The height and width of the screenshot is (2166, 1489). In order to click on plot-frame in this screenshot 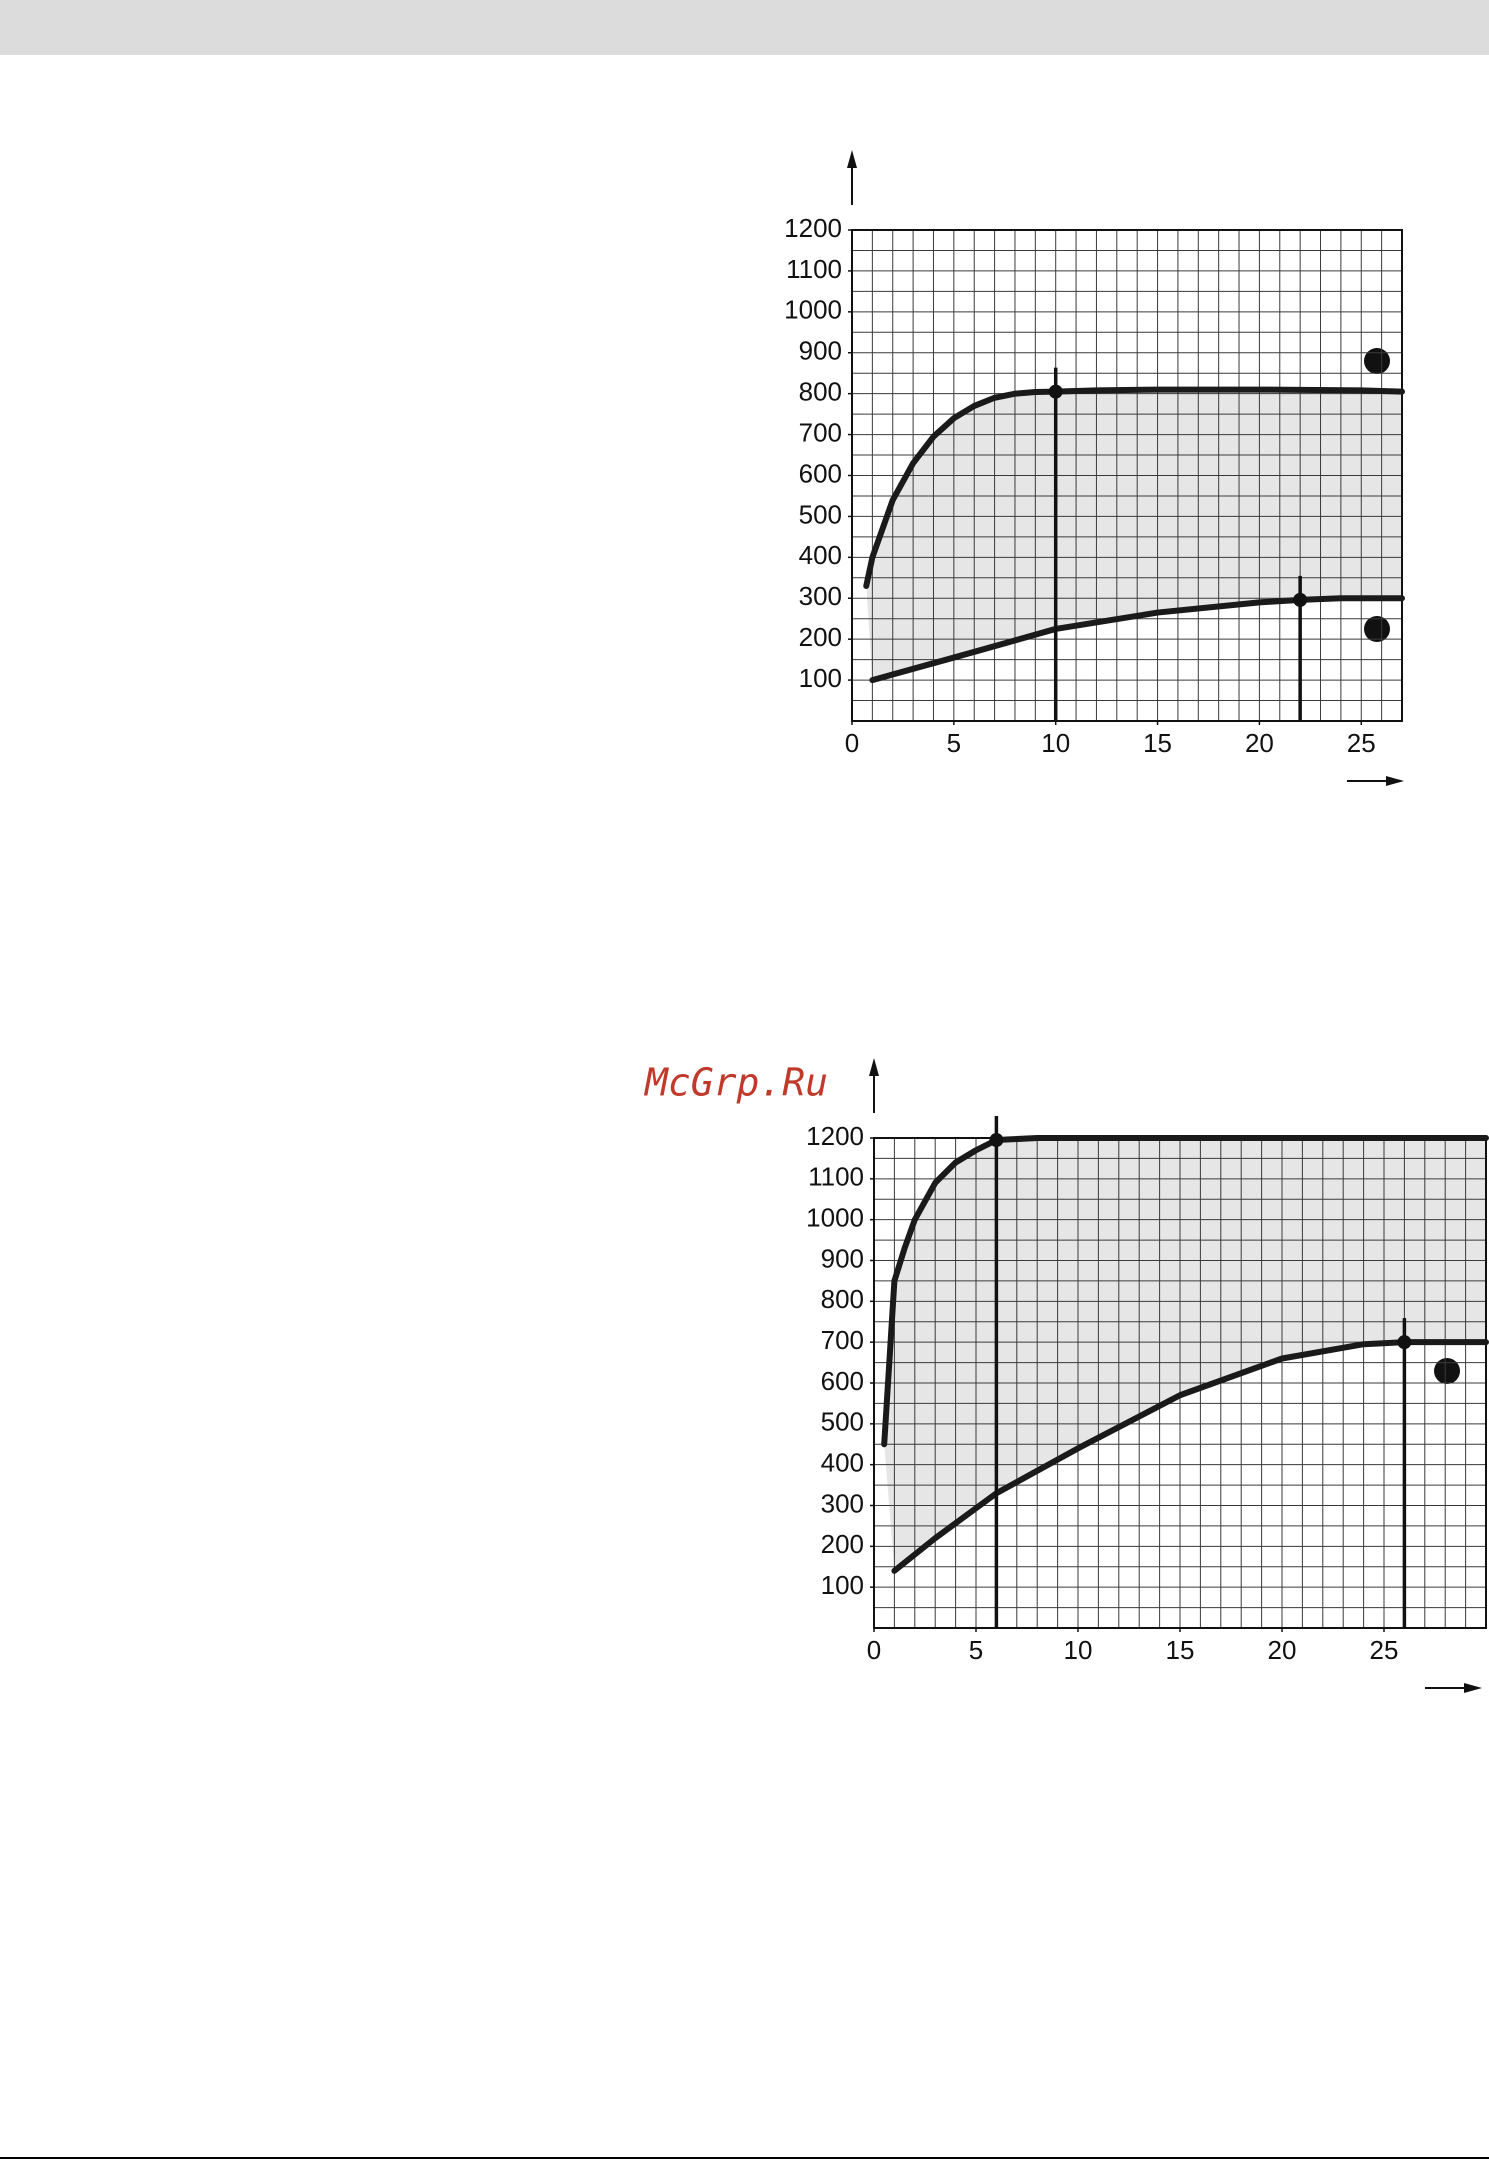, I will do `click(1127, 475)`.